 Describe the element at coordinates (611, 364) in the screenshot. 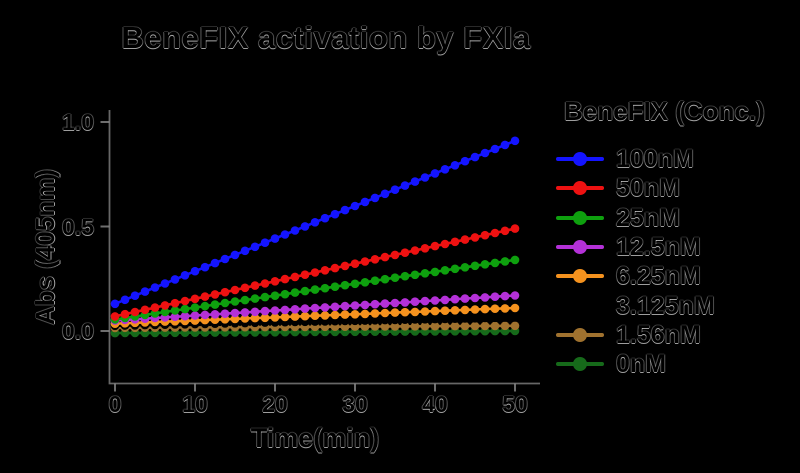

I see `legend-item: 0nM` at that location.